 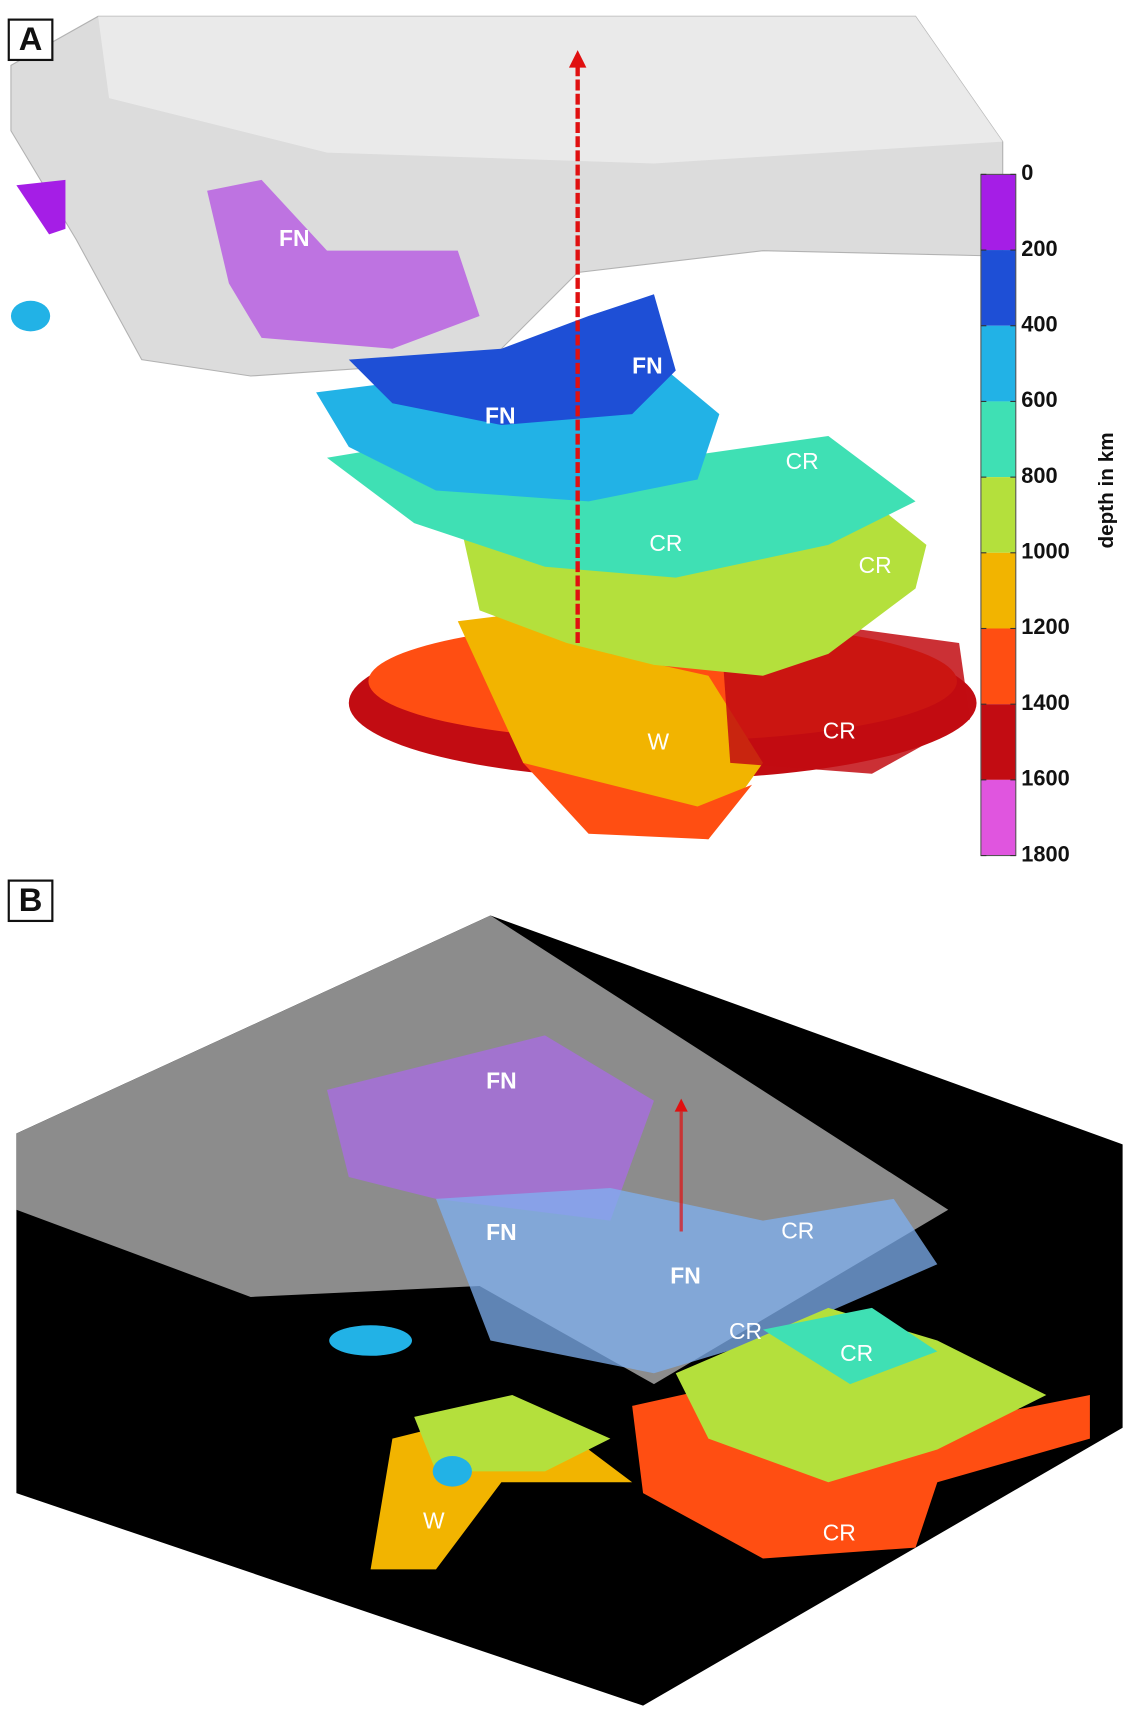 I want to click on tick-label: 800, so click(x=1039, y=475).